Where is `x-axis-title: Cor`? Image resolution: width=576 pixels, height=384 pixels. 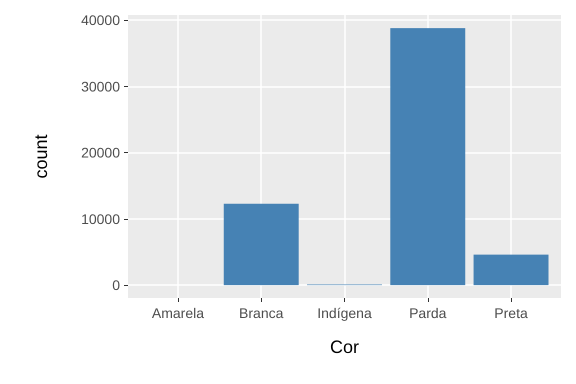 x-axis-title: Cor is located at coordinates (345, 347).